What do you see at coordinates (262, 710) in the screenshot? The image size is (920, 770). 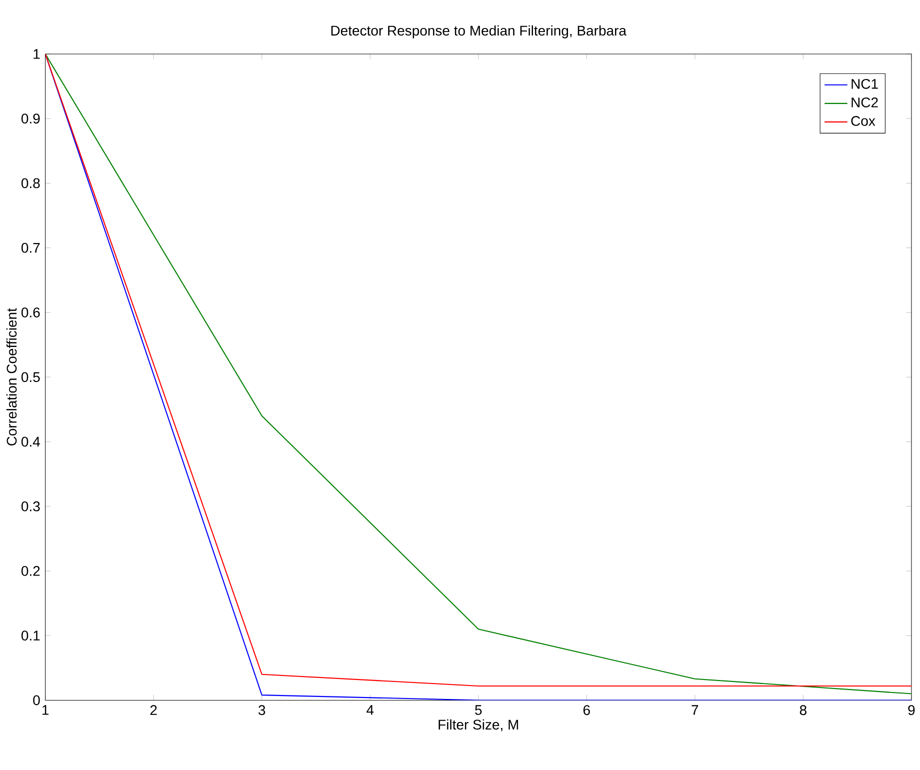 I see `x-tick-label: 3` at bounding box center [262, 710].